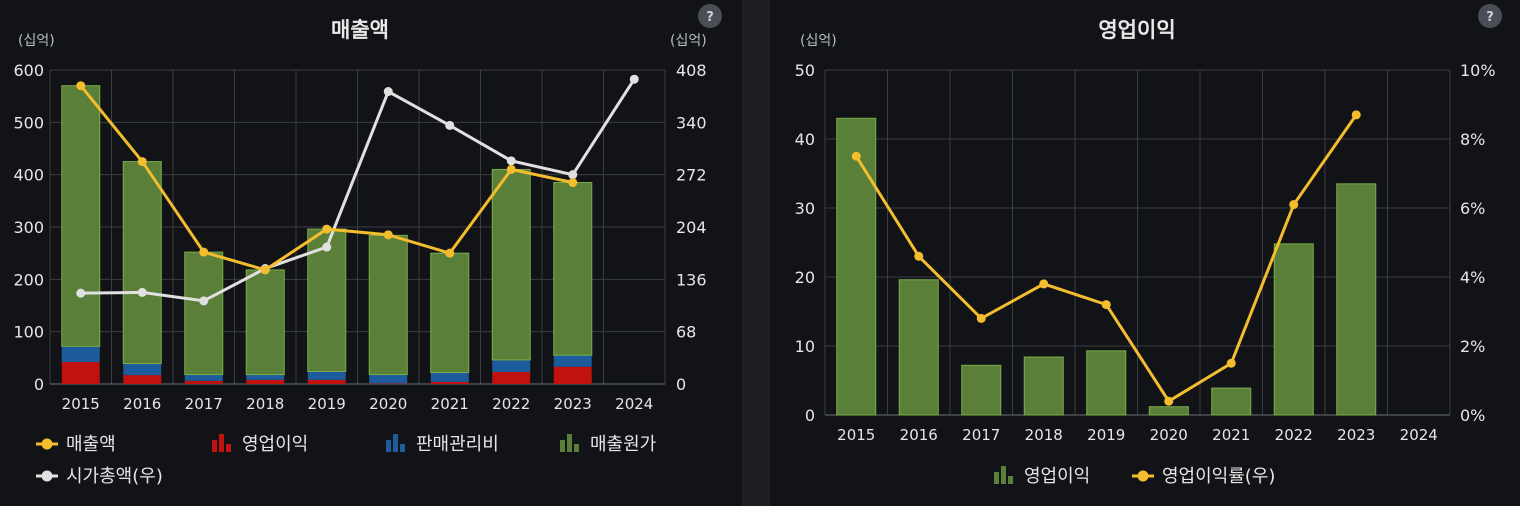  I want to click on legend-sga: 판매관리비, so click(442, 444).